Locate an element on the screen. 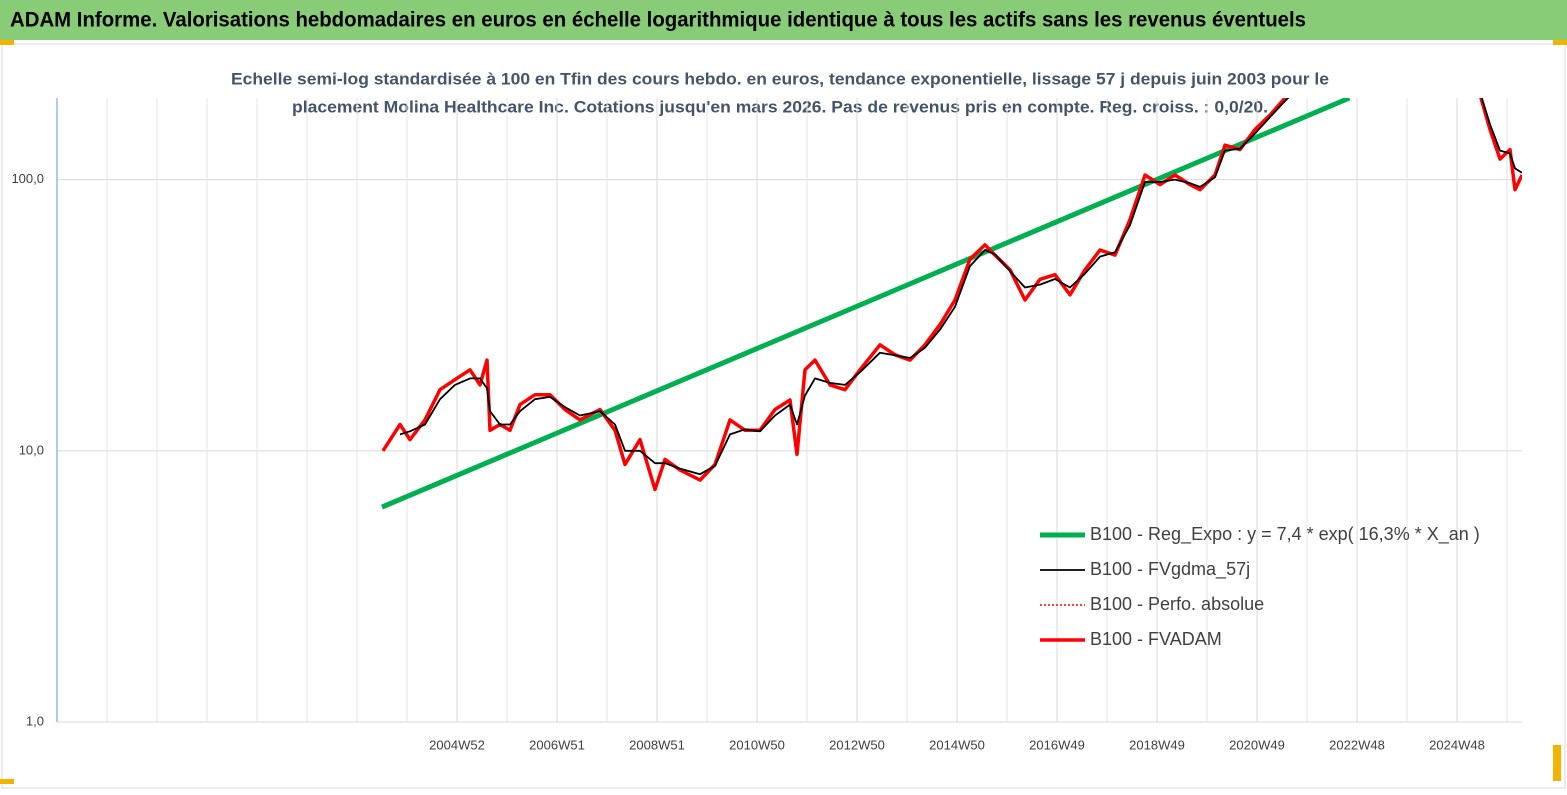  x-tick-label: 2022W48 is located at coordinates (1357, 744).